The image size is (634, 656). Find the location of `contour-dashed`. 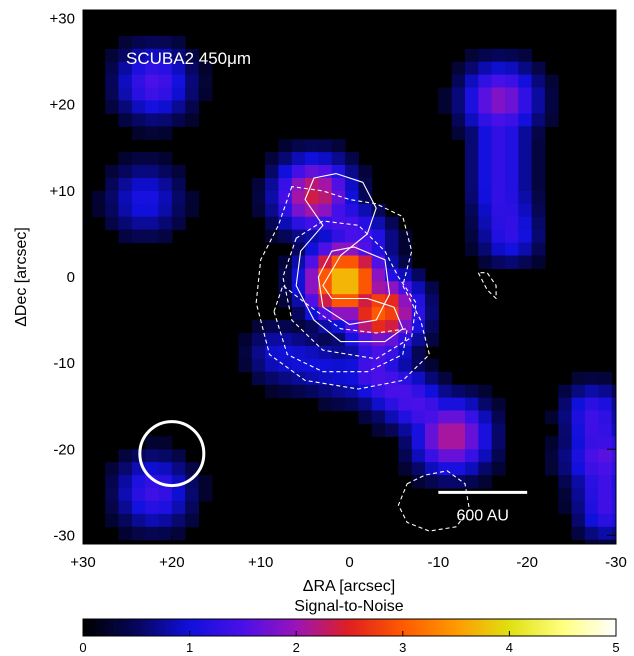

contour-dashed is located at coordinates (433, 501).